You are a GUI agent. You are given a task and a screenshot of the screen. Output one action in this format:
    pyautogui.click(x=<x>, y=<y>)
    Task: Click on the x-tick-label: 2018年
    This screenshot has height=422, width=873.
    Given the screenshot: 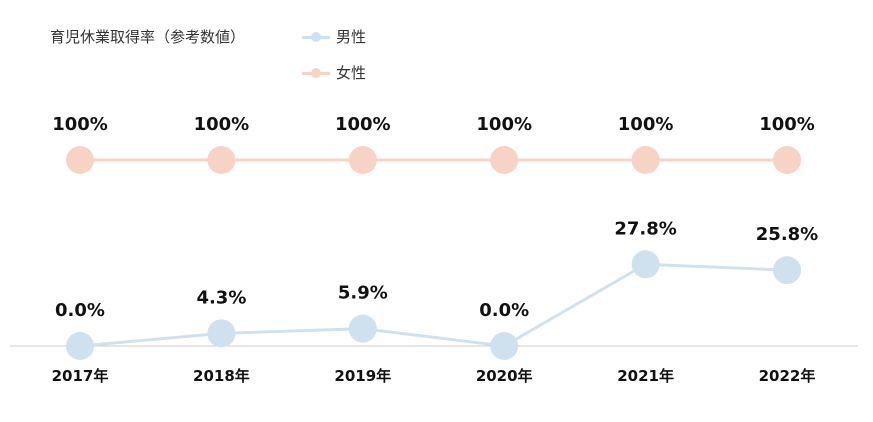 What is the action you would take?
    pyautogui.click(x=221, y=376)
    